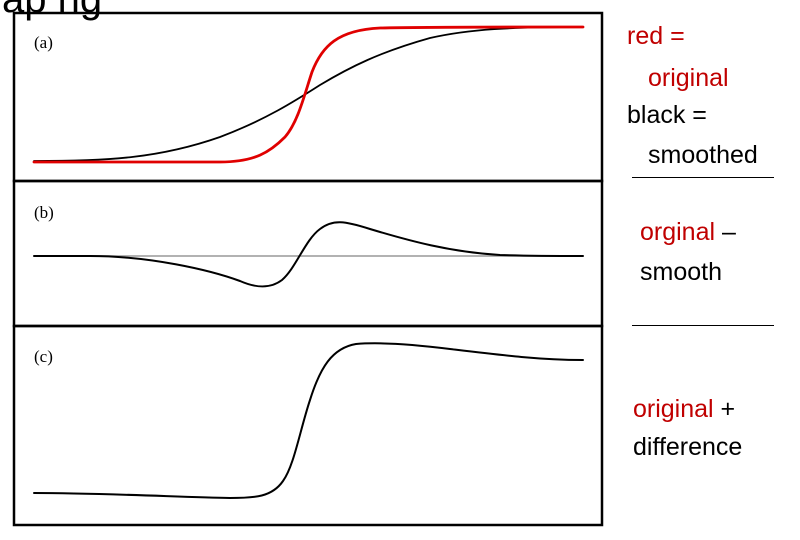  I want to click on slide-title-fragment: ap ng, so click(52, 10).